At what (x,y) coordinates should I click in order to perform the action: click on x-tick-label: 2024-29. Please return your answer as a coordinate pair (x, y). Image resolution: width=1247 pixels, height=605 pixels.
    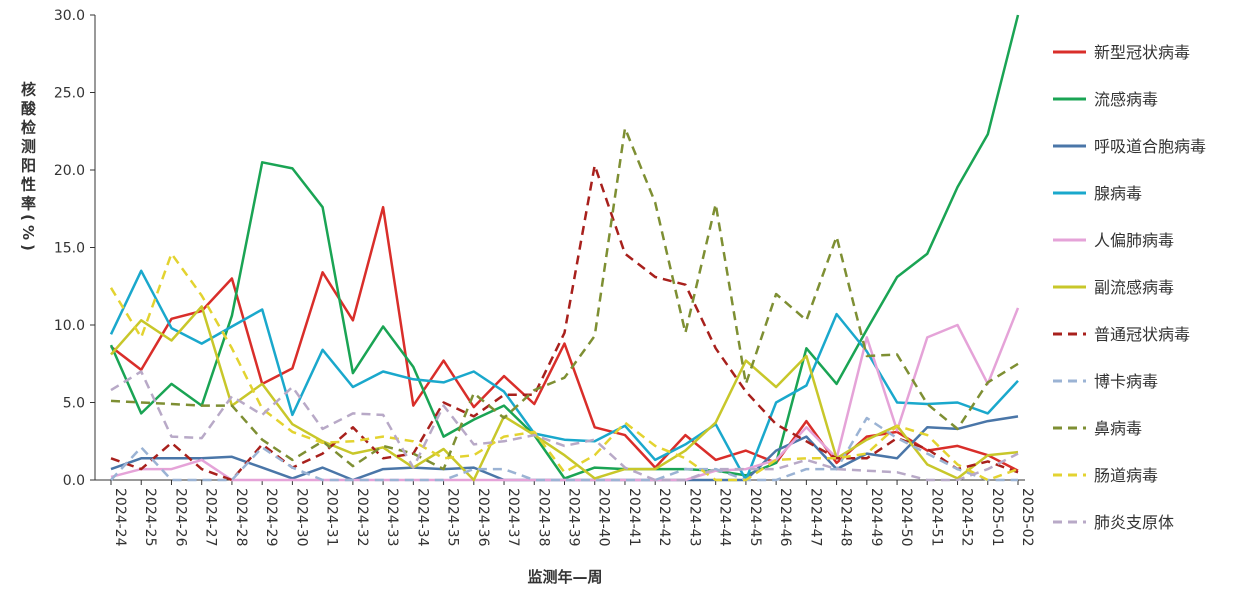
    Looking at the image, I should click on (271, 517).